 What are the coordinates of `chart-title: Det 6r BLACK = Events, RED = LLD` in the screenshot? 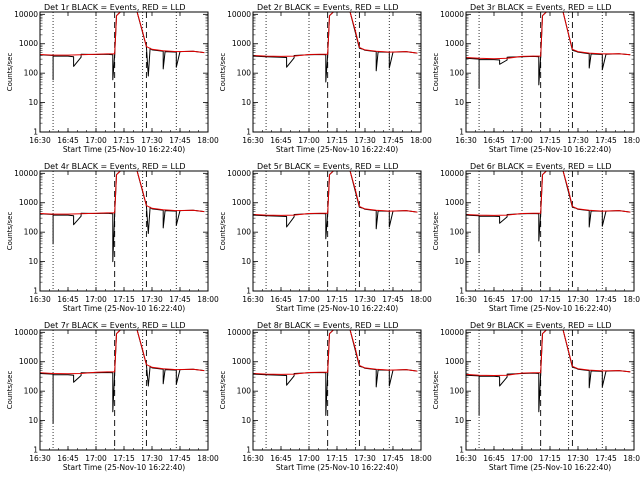 It's located at (541, 166).